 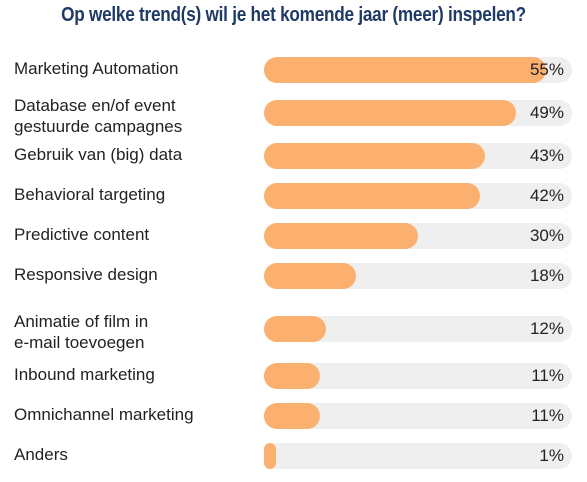 What do you see at coordinates (41, 454) in the screenshot?
I see `bar-label: Anders` at bounding box center [41, 454].